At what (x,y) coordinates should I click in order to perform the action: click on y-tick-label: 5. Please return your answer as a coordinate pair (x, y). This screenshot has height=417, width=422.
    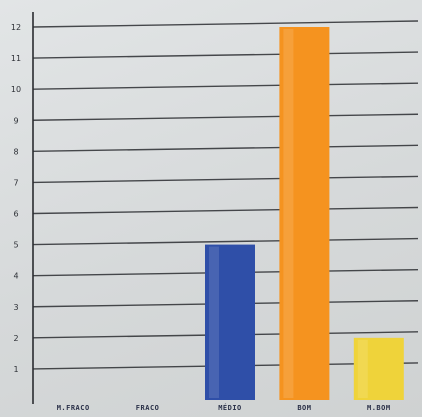
    Looking at the image, I should click on (15, 245).